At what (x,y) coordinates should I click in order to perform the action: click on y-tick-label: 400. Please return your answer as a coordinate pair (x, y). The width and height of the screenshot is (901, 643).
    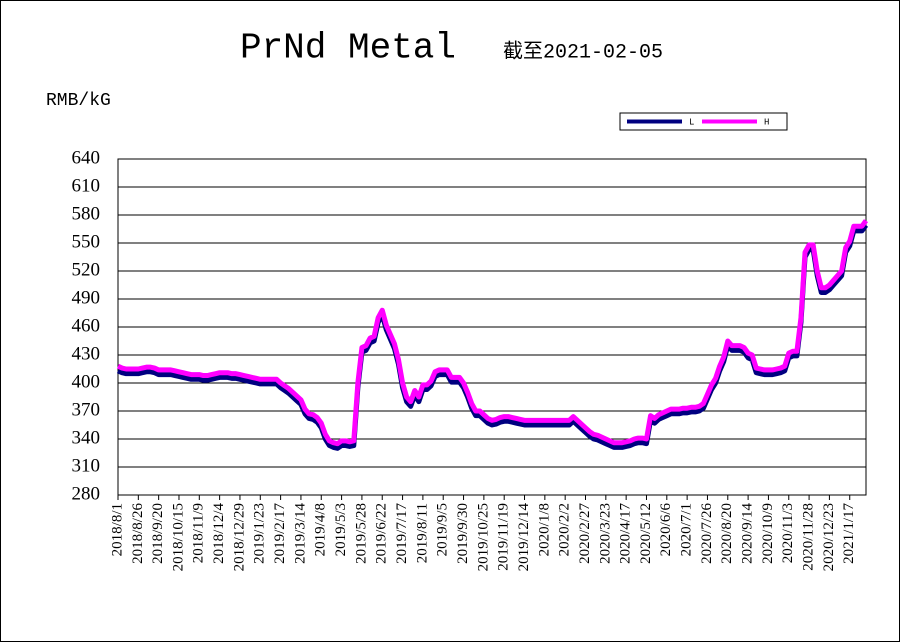
    Looking at the image, I should click on (86, 381).